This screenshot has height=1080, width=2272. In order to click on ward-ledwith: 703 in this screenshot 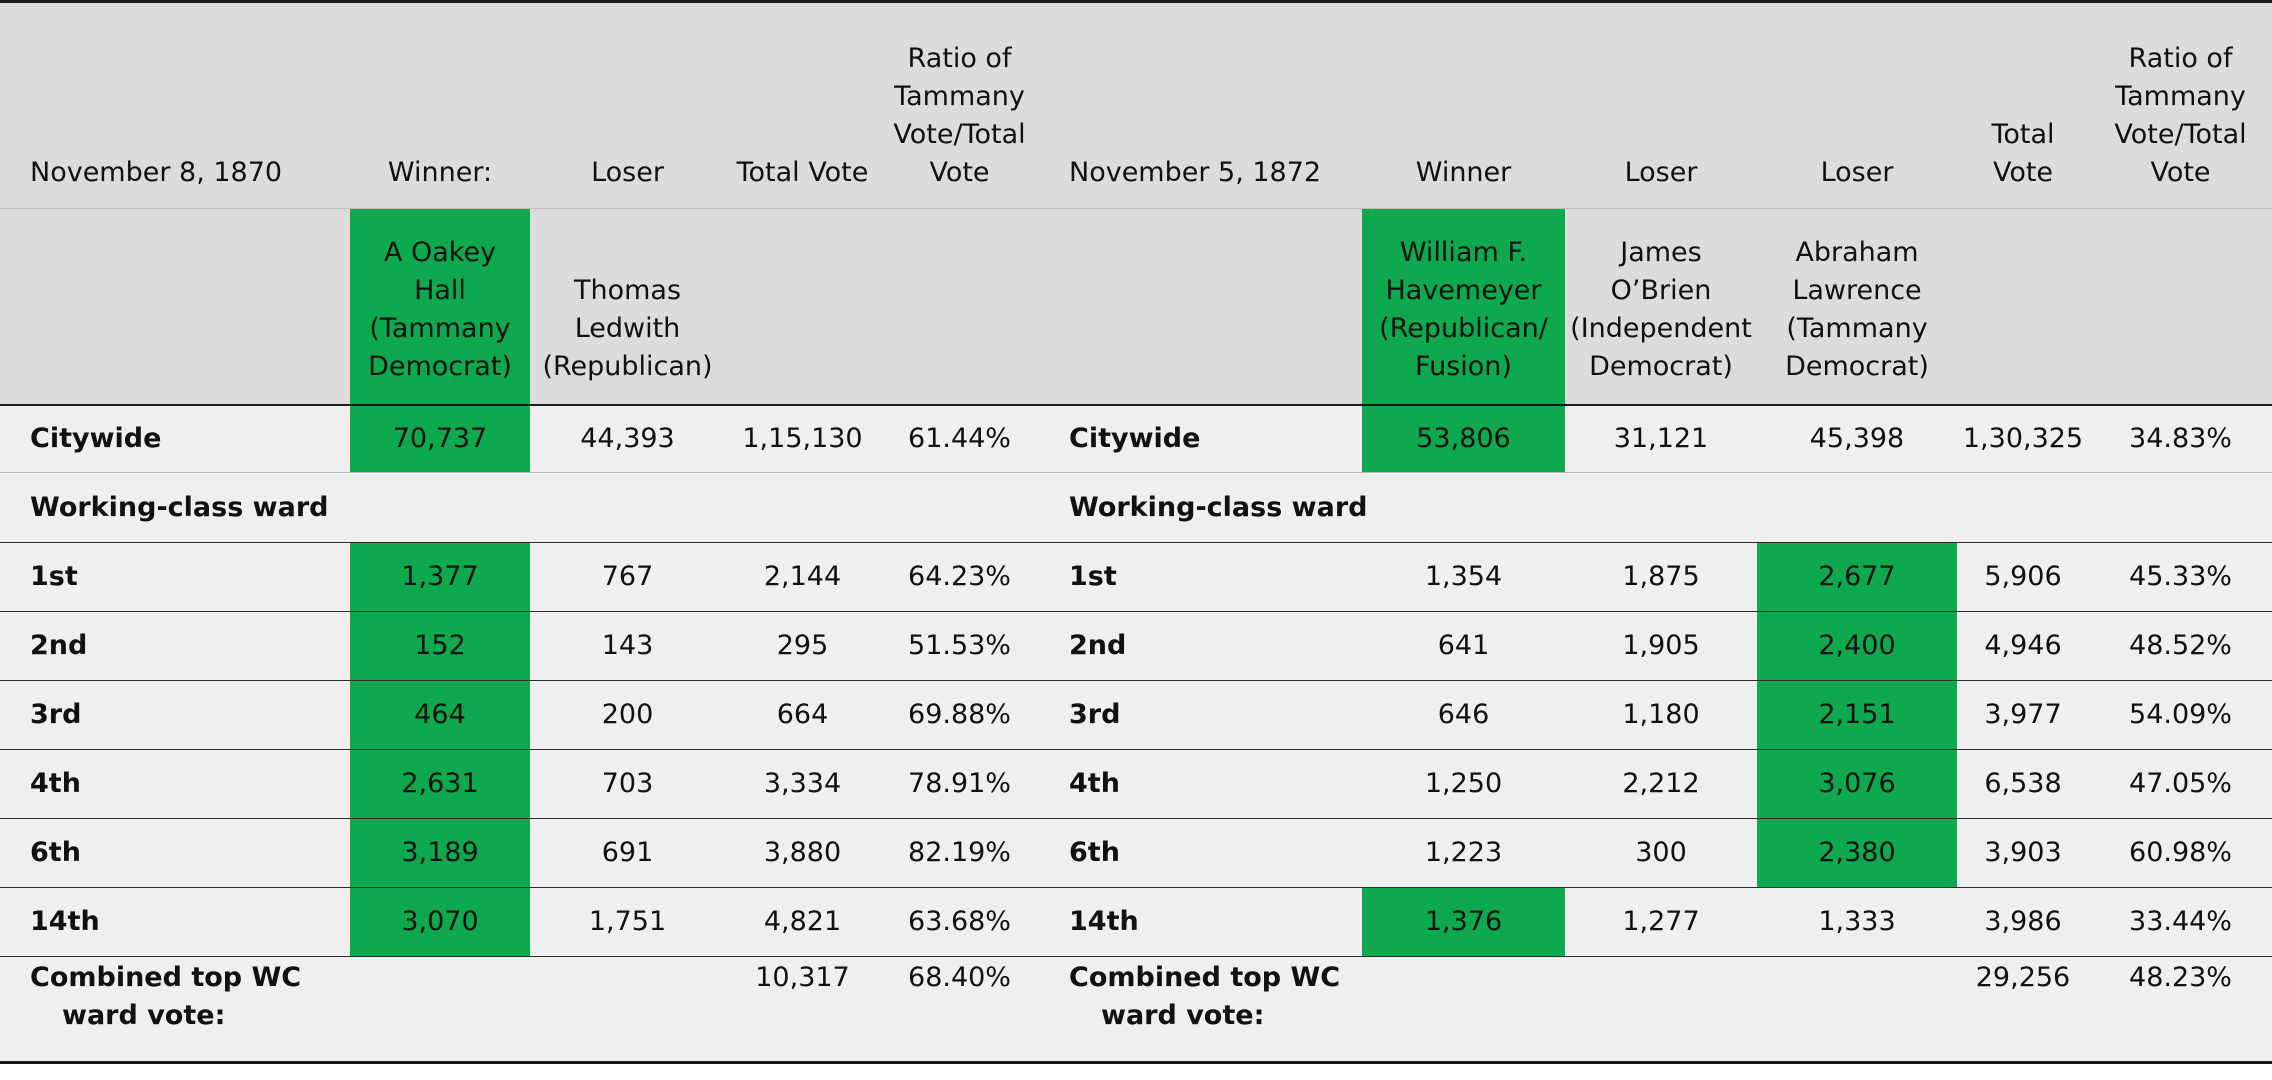, I will do `click(627, 784)`.